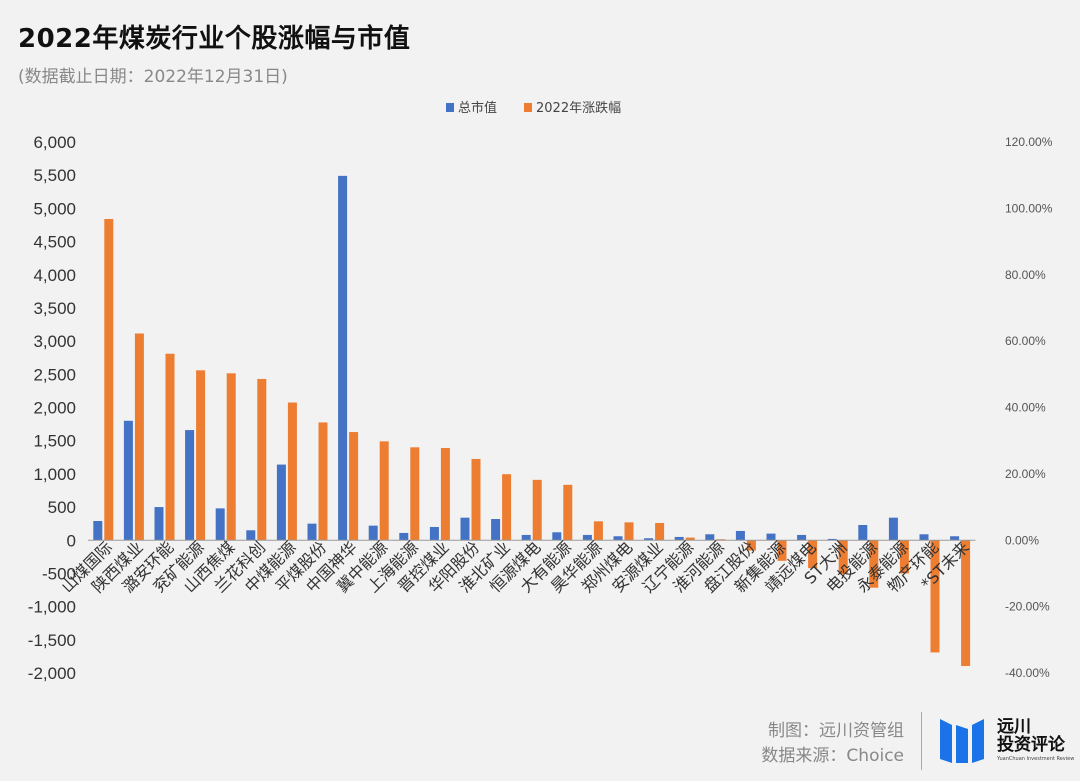 The width and height of the screenshot is (1080, 781). Describe the element at coordinates (54, 275) in the screenshot. I see `left-axis-tick-label: 4,000` at that location.